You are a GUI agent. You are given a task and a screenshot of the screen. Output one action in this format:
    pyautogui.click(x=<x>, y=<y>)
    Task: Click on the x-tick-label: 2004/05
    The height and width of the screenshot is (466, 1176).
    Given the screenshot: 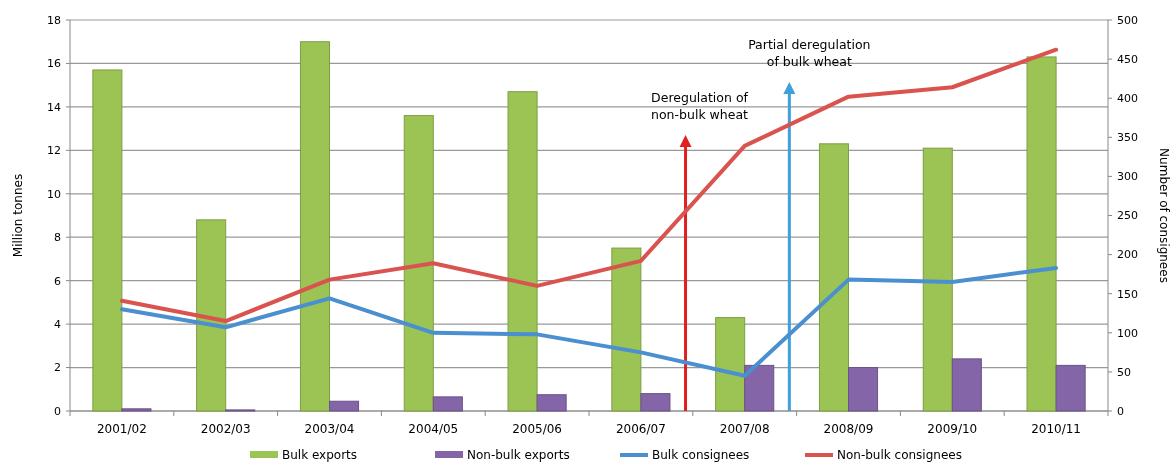 What is the action you would take?
    pyautogui.click(x=433, y=429)
    